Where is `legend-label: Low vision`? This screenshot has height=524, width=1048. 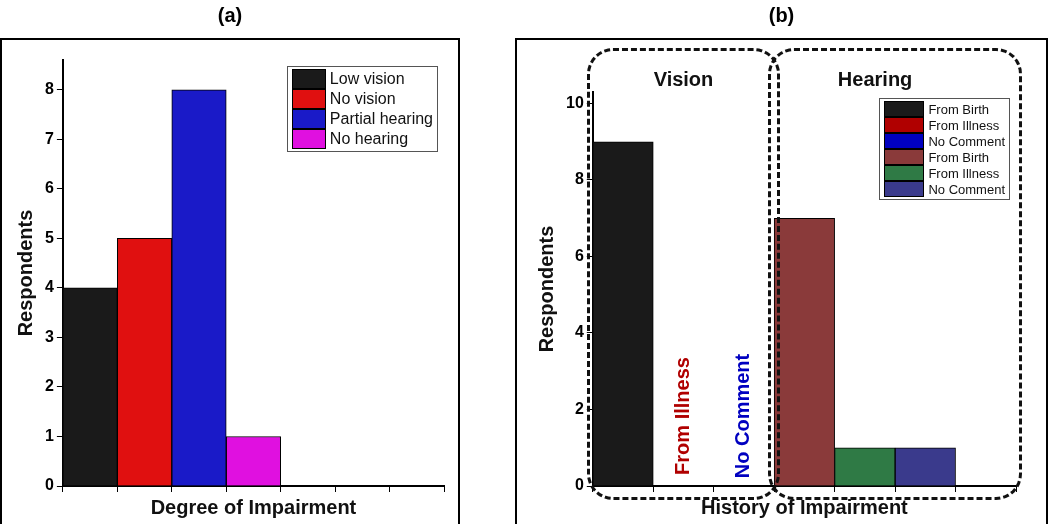
legend-label: Low vision is located at coordinates (367, 79).